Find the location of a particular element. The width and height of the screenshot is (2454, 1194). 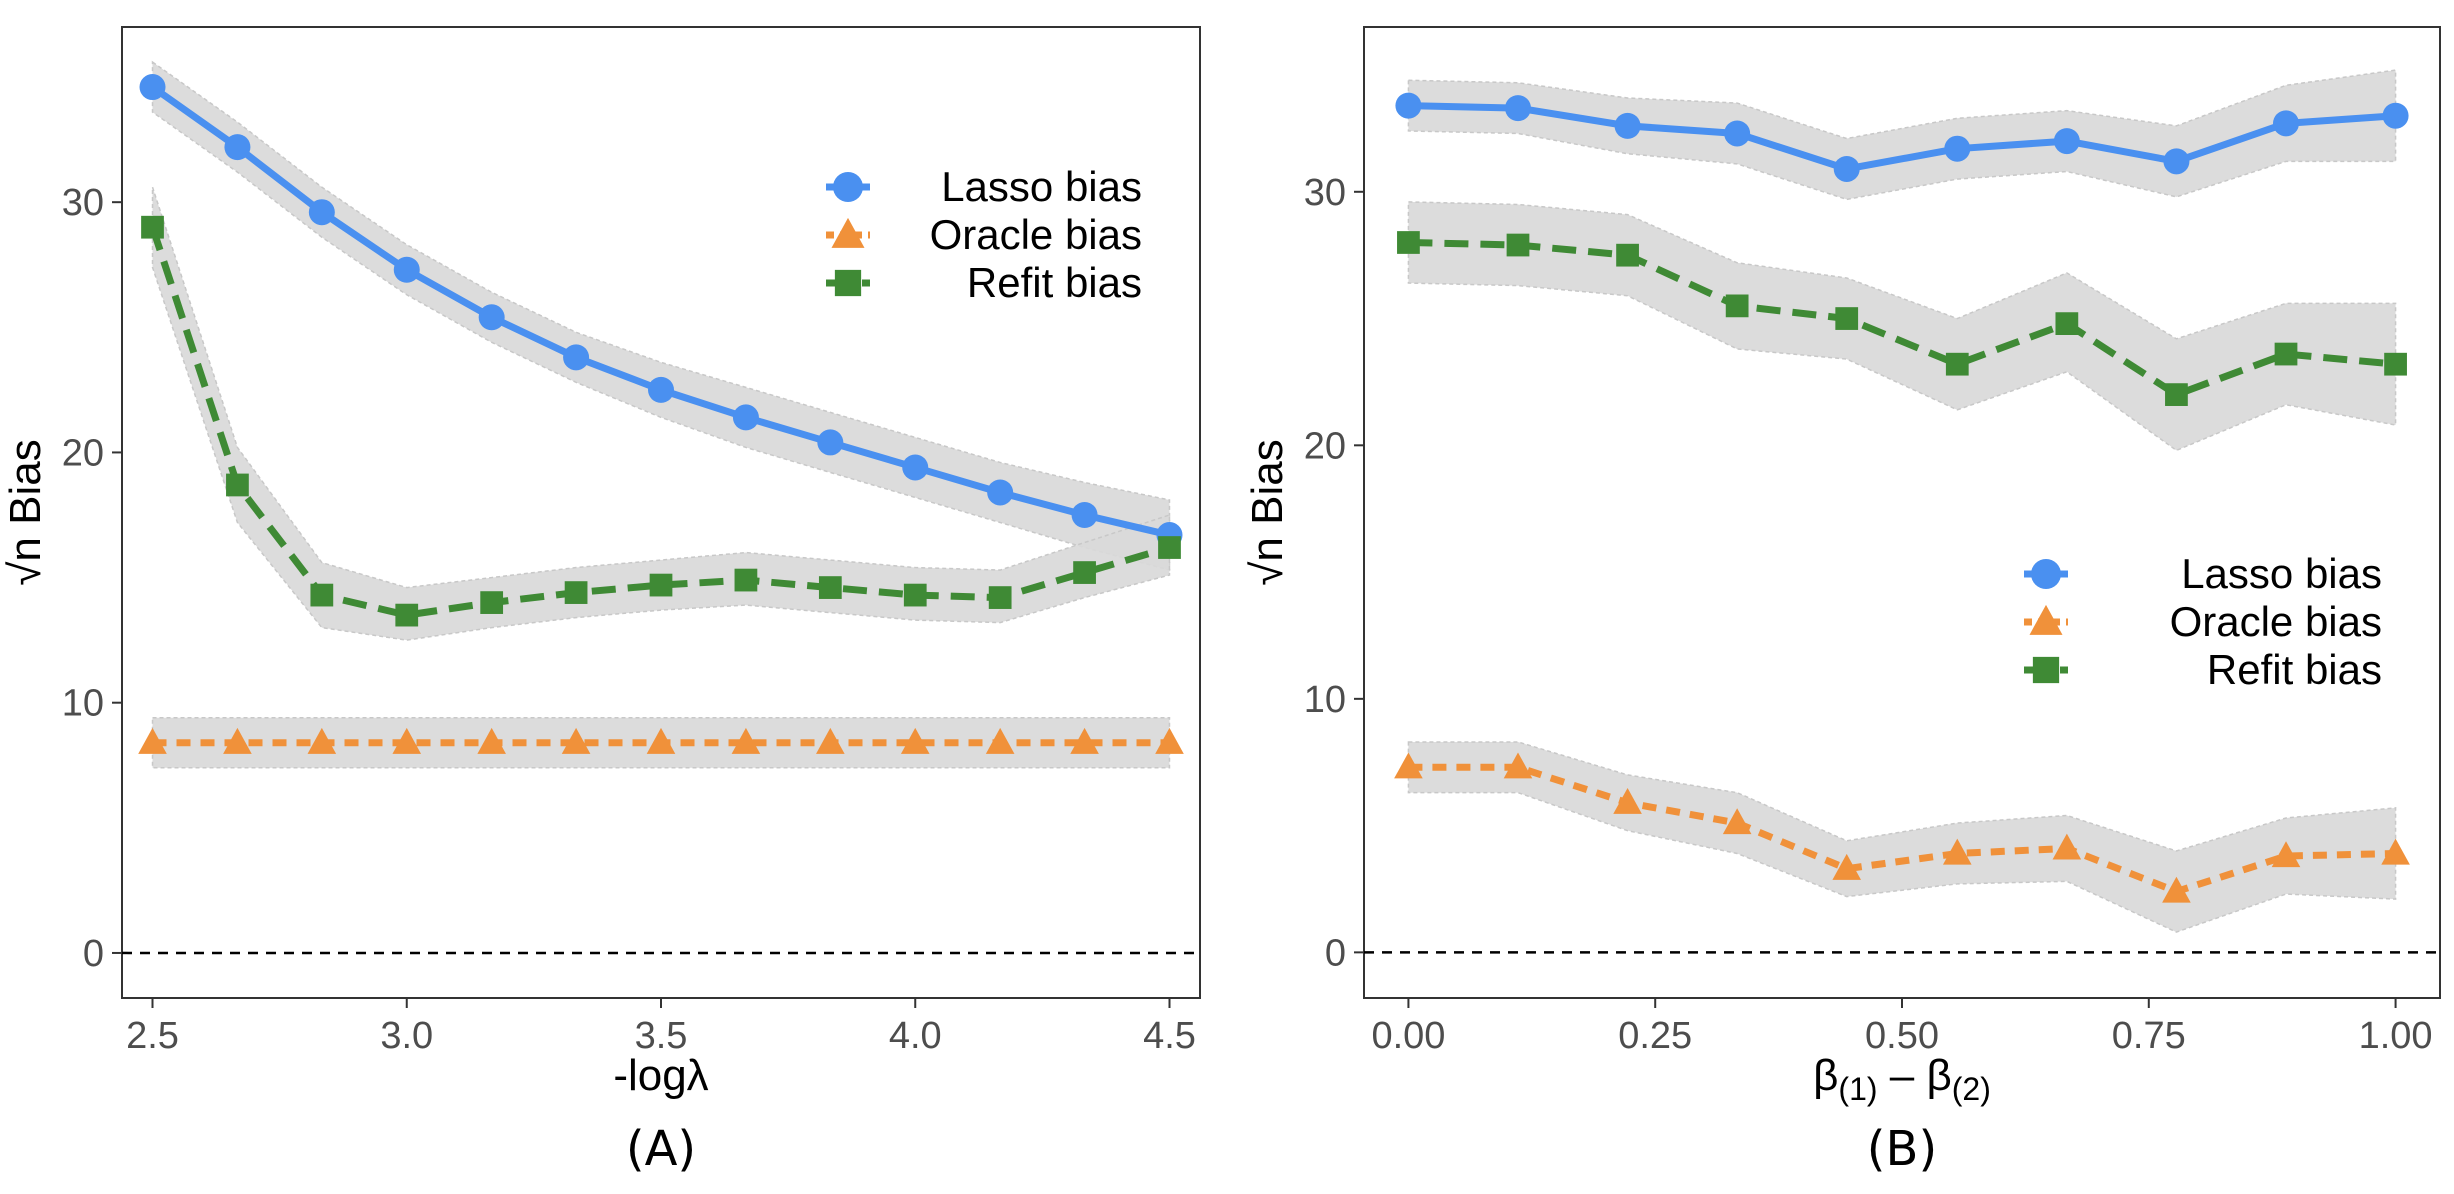

x-tick-label: 4.5 is located at coordinates (1169, 1036).